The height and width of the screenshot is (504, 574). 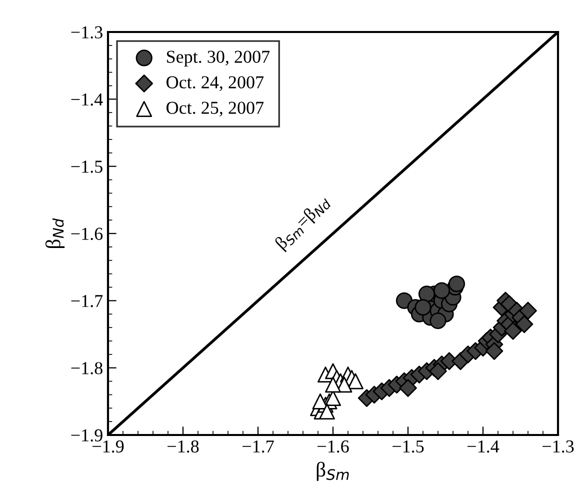 I want to click on y-tick-label: −1.7, so click(x=87, y=301).